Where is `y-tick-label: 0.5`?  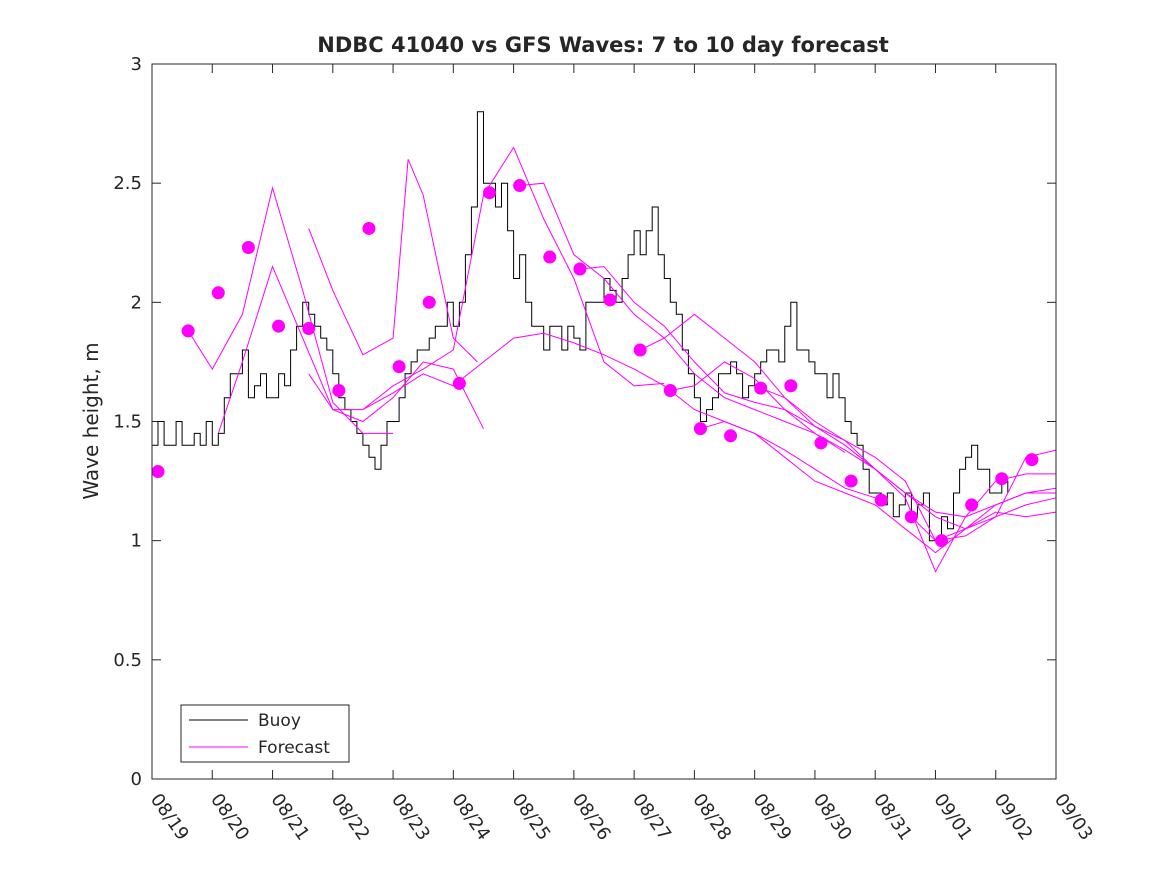 y-tick-label: 0.5 is located at coordinates (127, 660).